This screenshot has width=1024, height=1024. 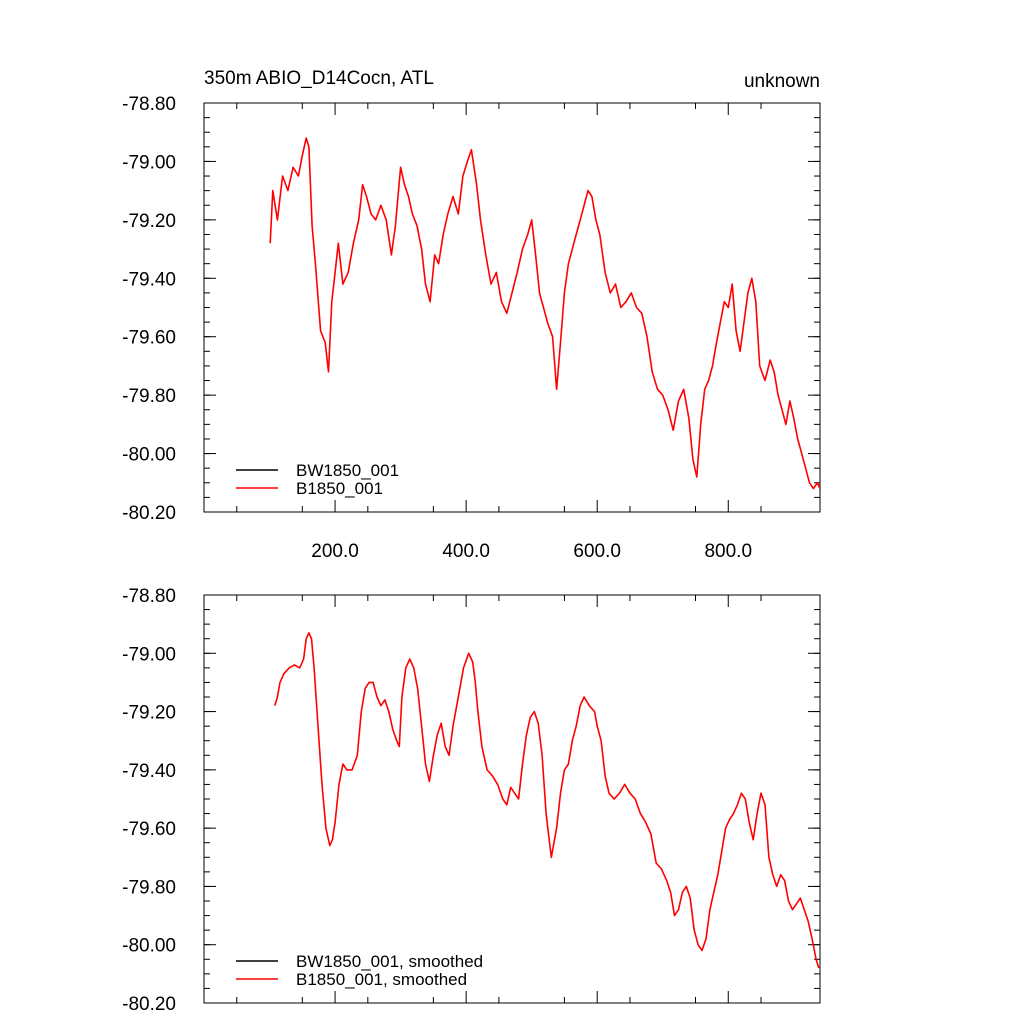 What do you see at coordinates (319, 78) in the screenshot?
I see `chart-title: 350m ABIO_D14Cocn, ATL` at bounding box center [319, 78].